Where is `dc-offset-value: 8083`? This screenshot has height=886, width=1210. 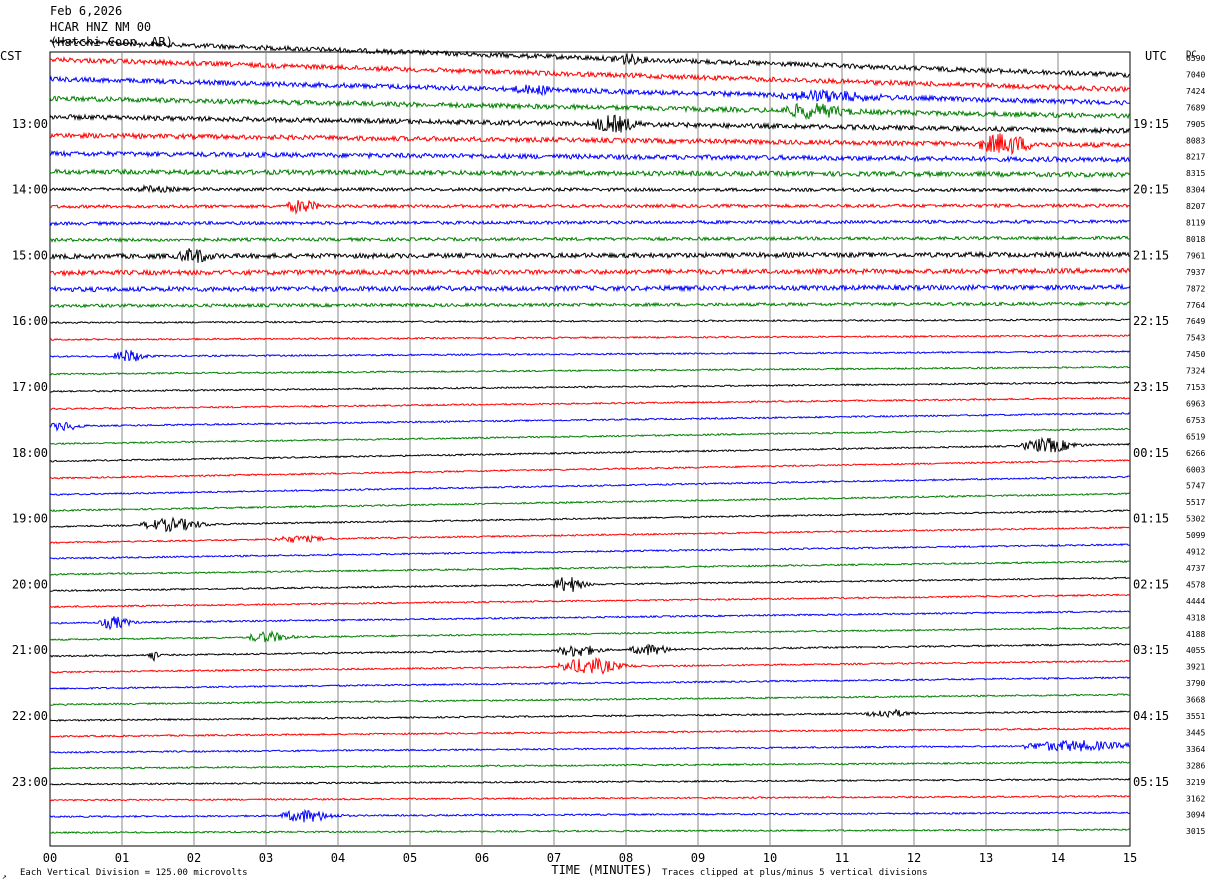
dc-offset-value: 8083 is located at coordinates (1195, 140).